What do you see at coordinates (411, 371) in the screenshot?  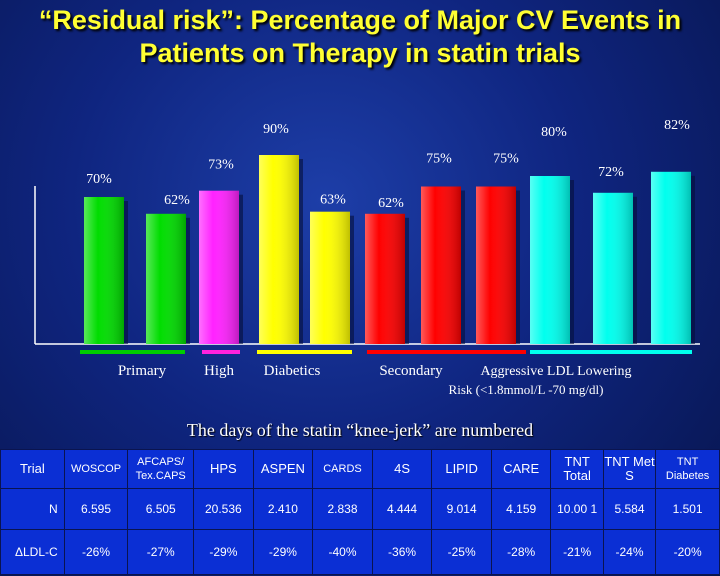 I see `group-label: Secondary` at bounding box center [411, 371].